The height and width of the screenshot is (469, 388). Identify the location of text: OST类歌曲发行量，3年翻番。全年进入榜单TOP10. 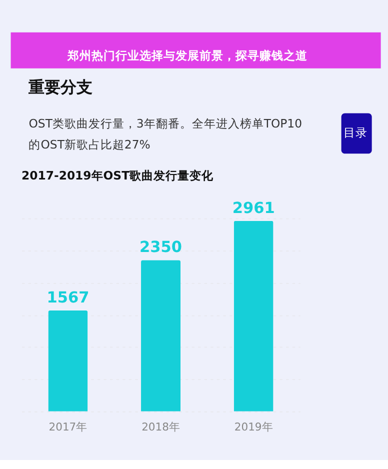
(165, 123).